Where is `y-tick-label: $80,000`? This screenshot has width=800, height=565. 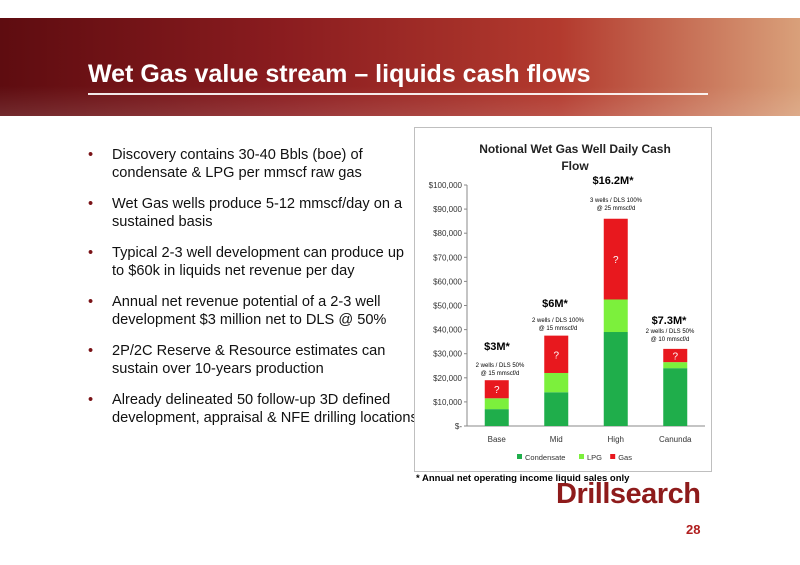 y-tick-label: $80,000 is located at coordinates (447, 233).